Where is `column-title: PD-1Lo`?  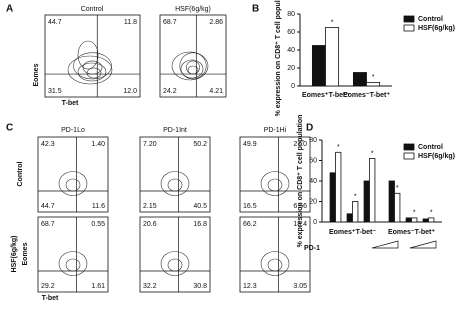
column-title: PD-1Lo is located at coordinates (73, 130).